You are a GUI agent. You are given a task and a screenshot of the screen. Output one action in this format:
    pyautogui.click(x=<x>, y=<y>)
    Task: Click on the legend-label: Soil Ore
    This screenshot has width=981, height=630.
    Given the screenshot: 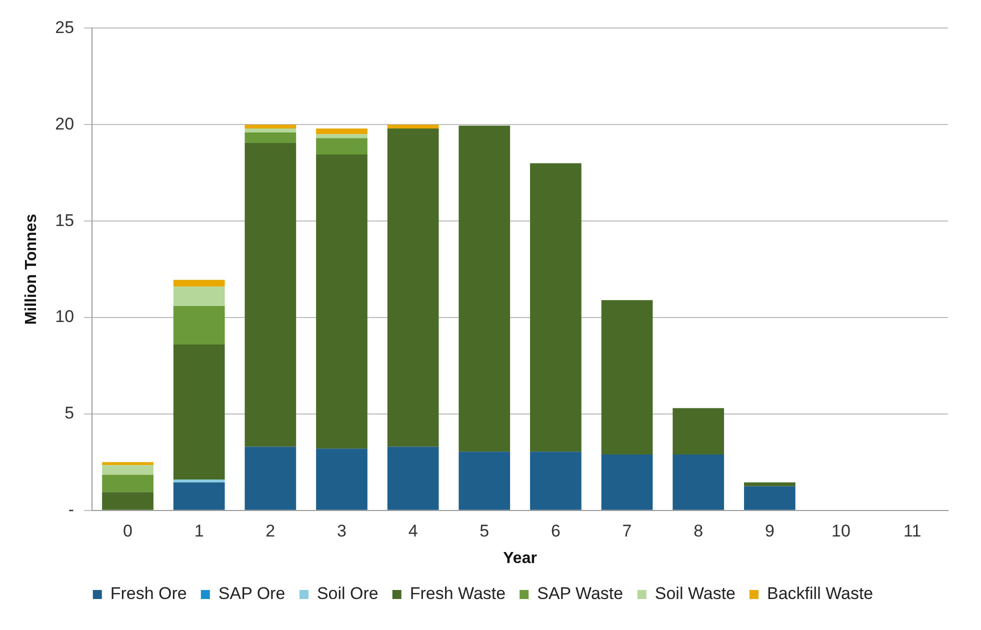 What is the action you would take?
    pyautogui.click(x=347, y=594)
    